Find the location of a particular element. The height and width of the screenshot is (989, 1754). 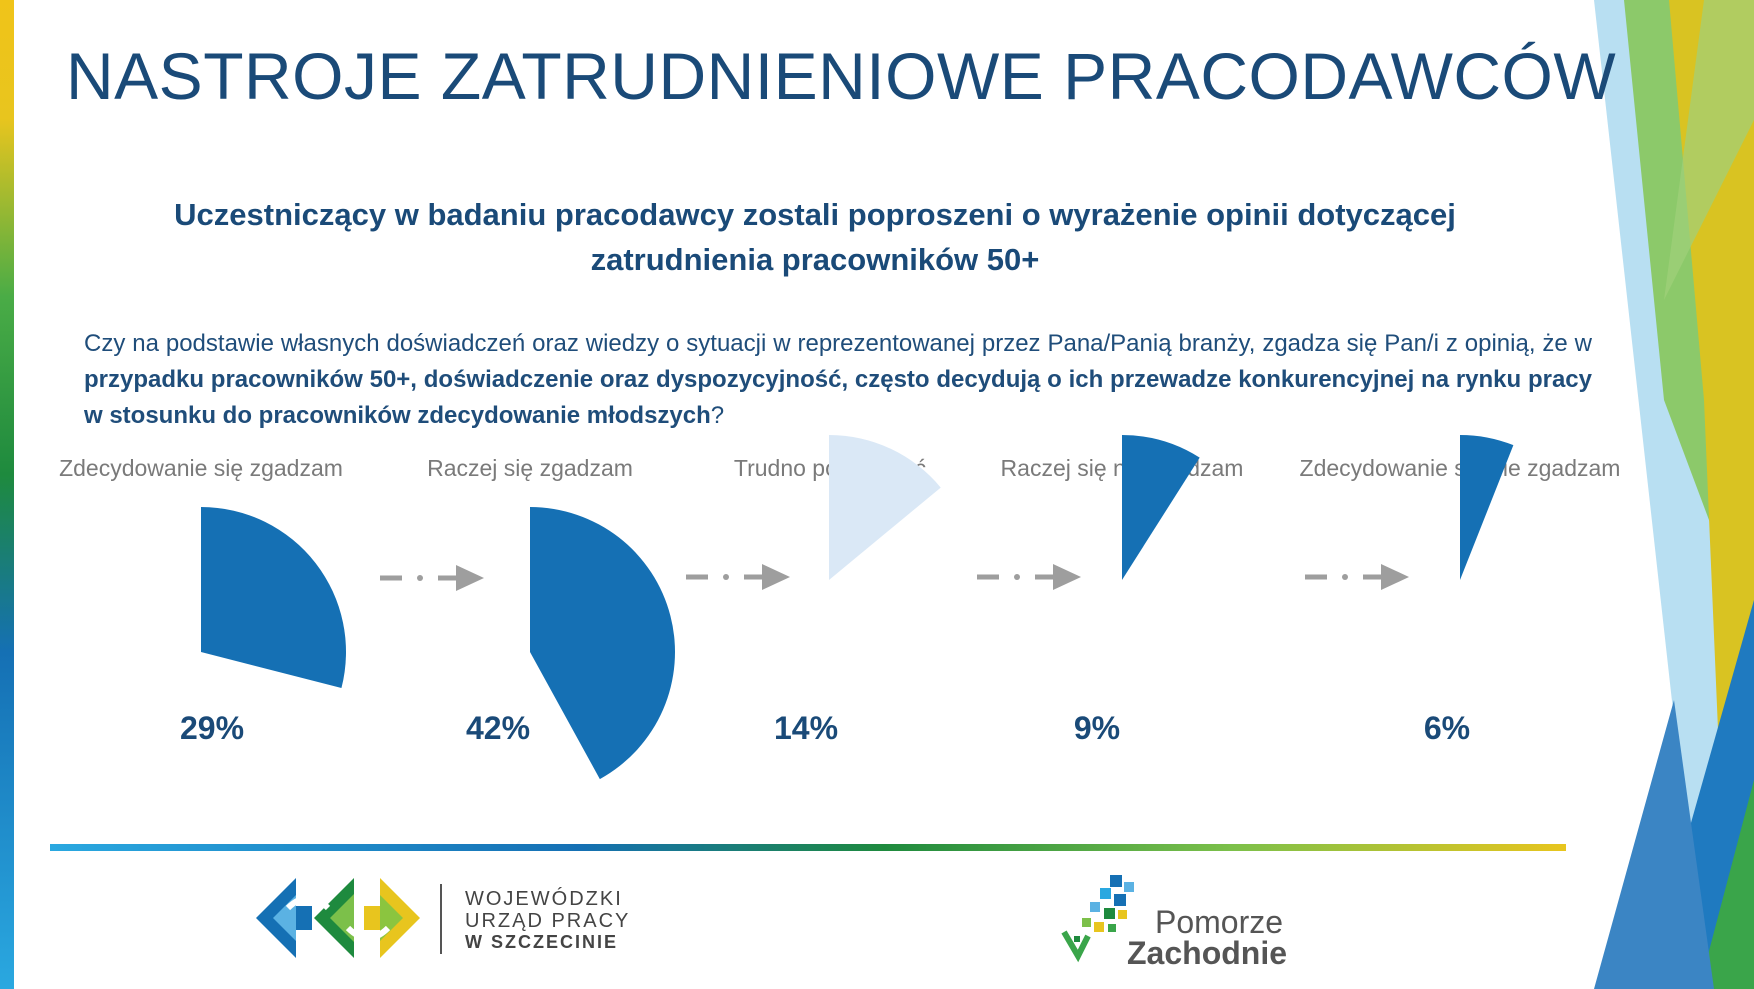

value-label-2: 42% is located at coordinates (498, 728).